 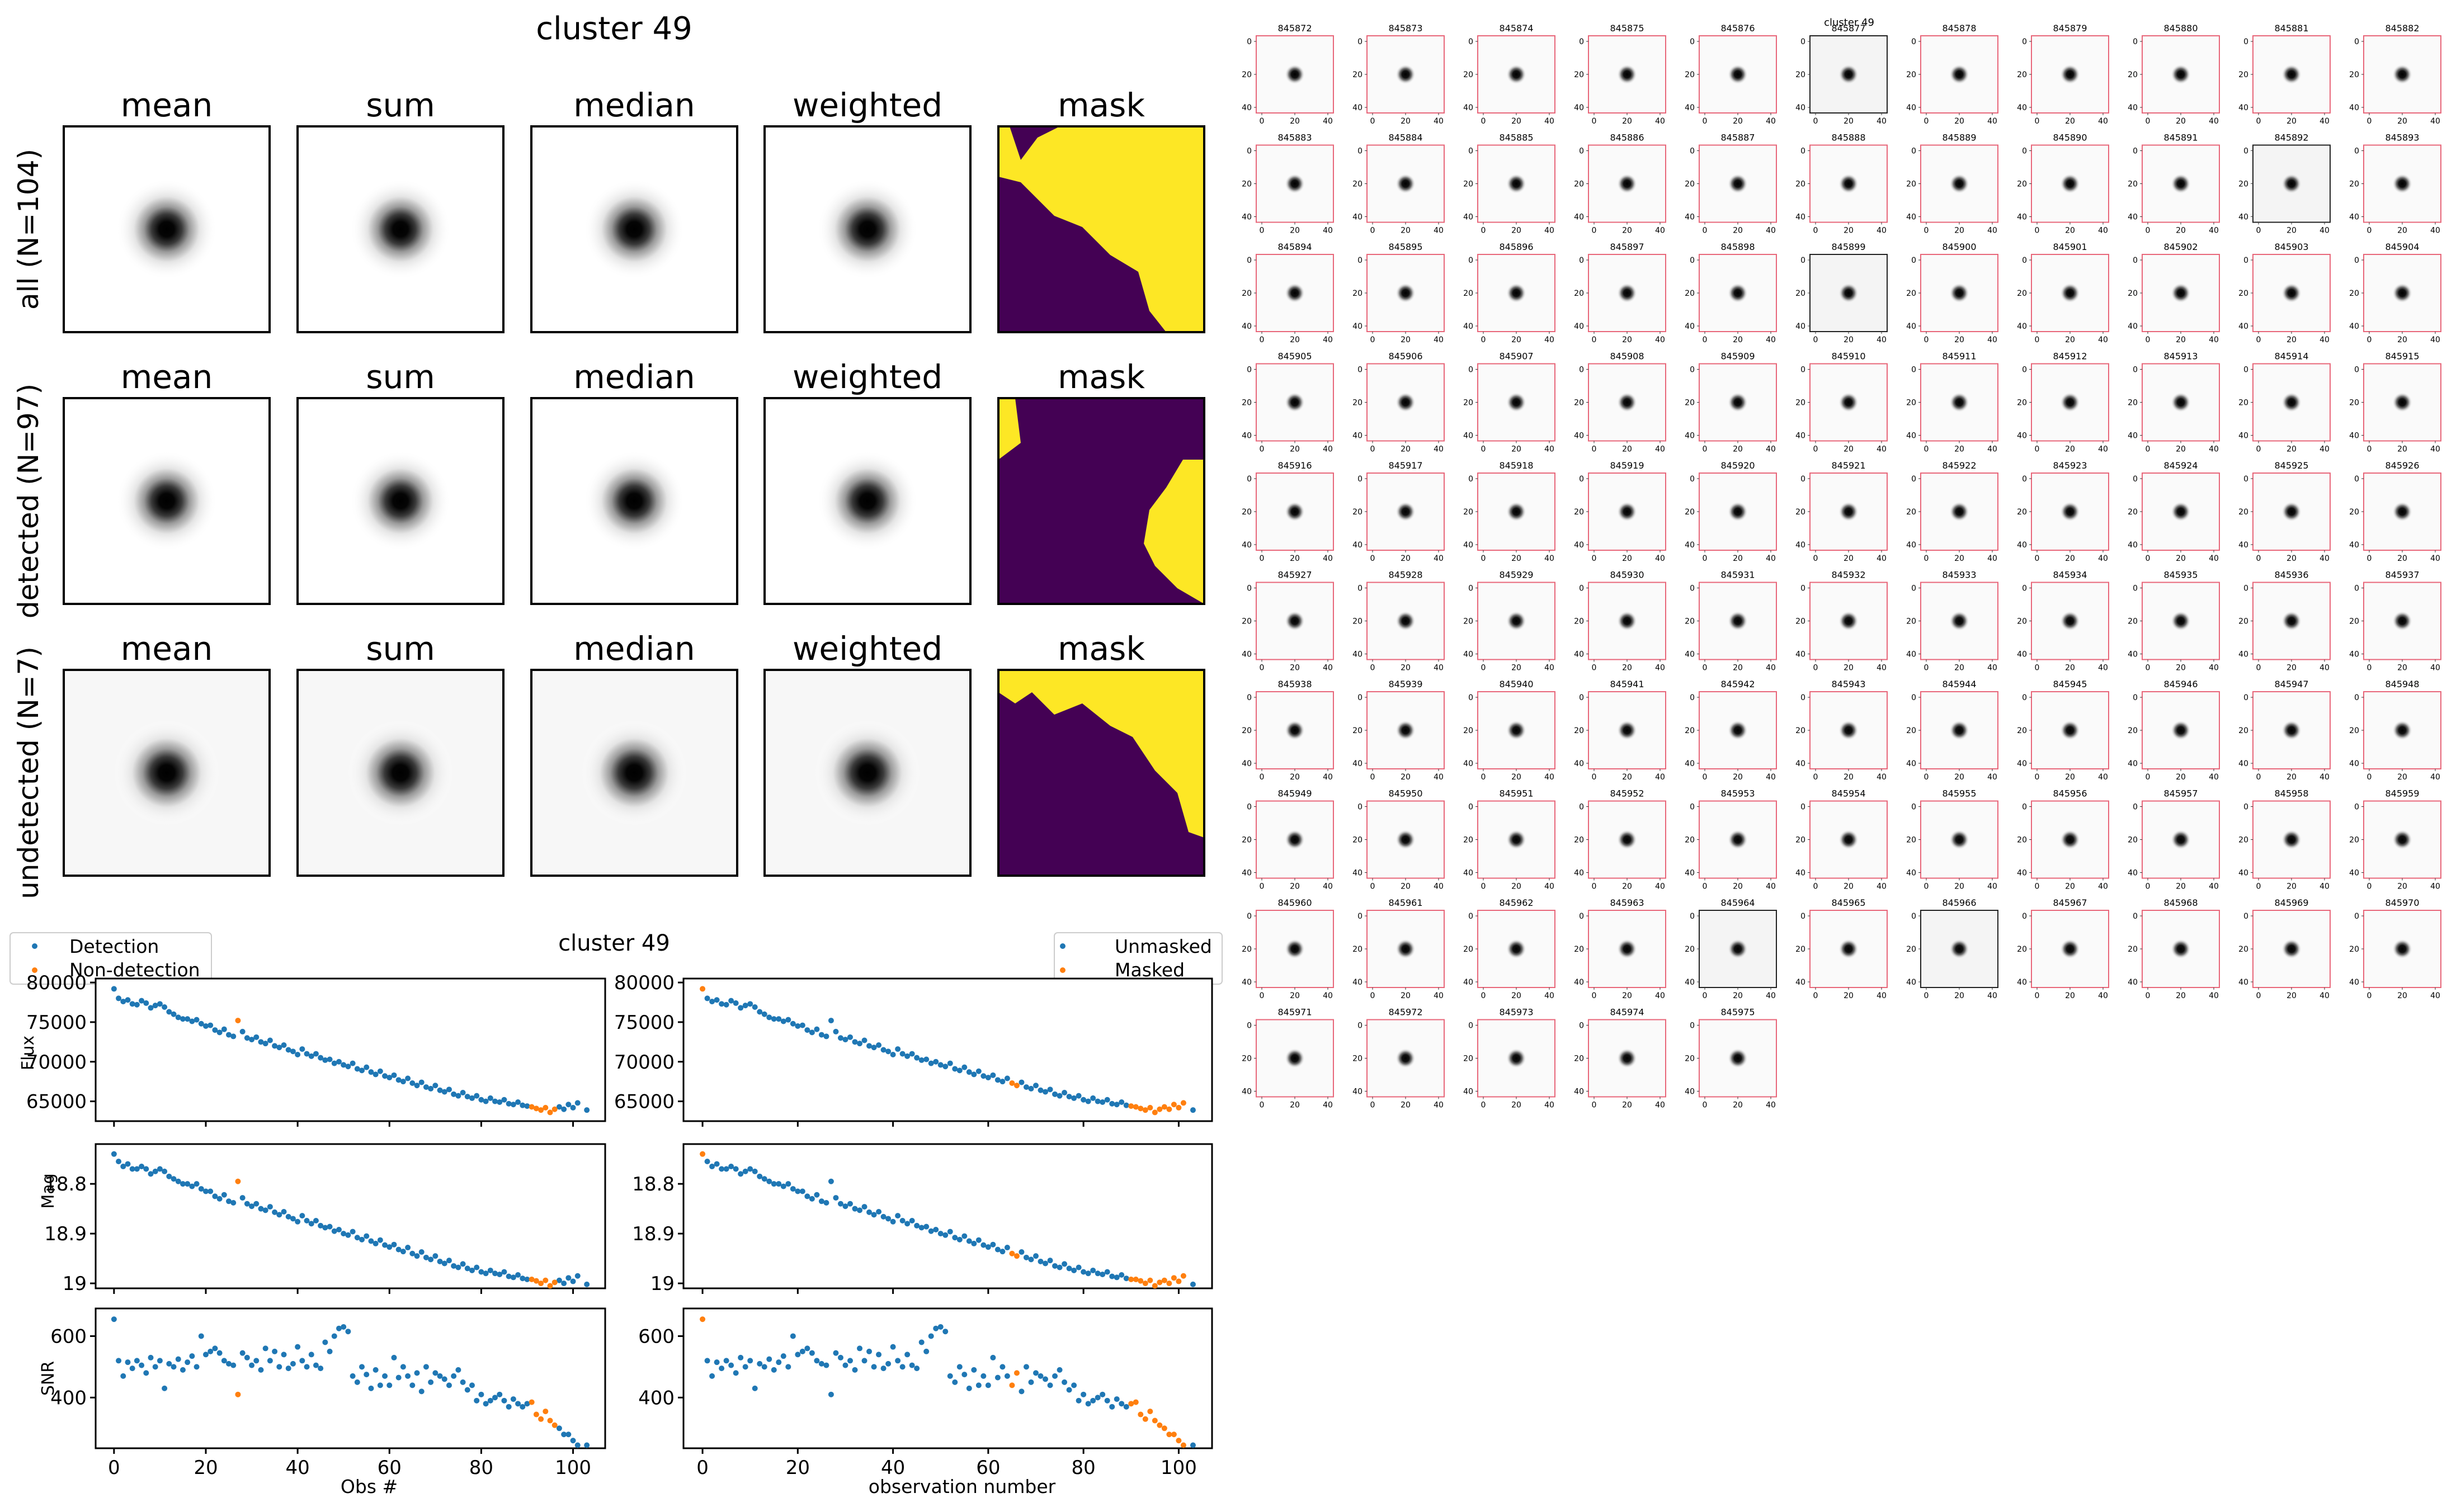 What do you see at coordinates (297, 1468) in the screenshot?
I see `x-tick-label: 40` at bounding box center [297, 1468].